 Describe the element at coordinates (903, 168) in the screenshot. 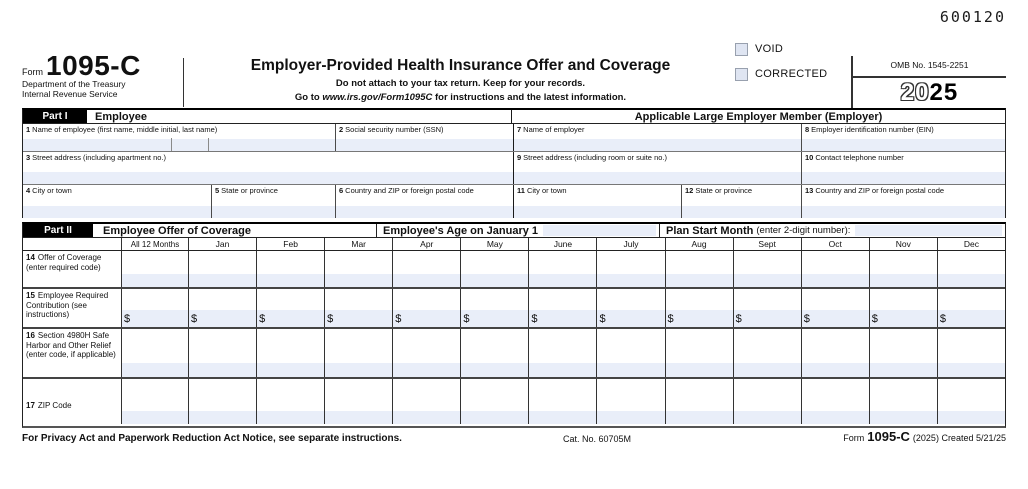

I see `field-10-phone: 10 Contact telephone number` at that location.